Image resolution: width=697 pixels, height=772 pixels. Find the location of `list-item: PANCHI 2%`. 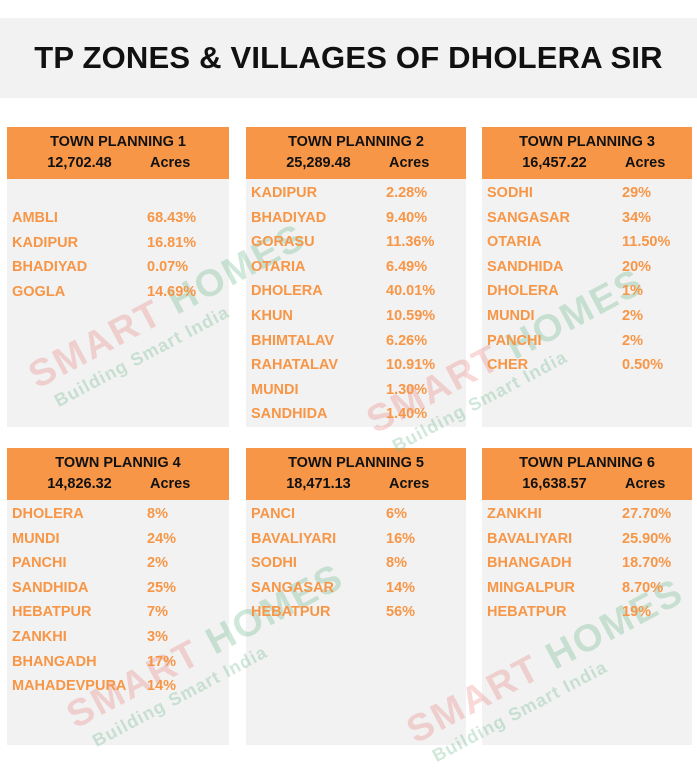

list-item: PANCHI 2% is located at coordinates (587, 341).